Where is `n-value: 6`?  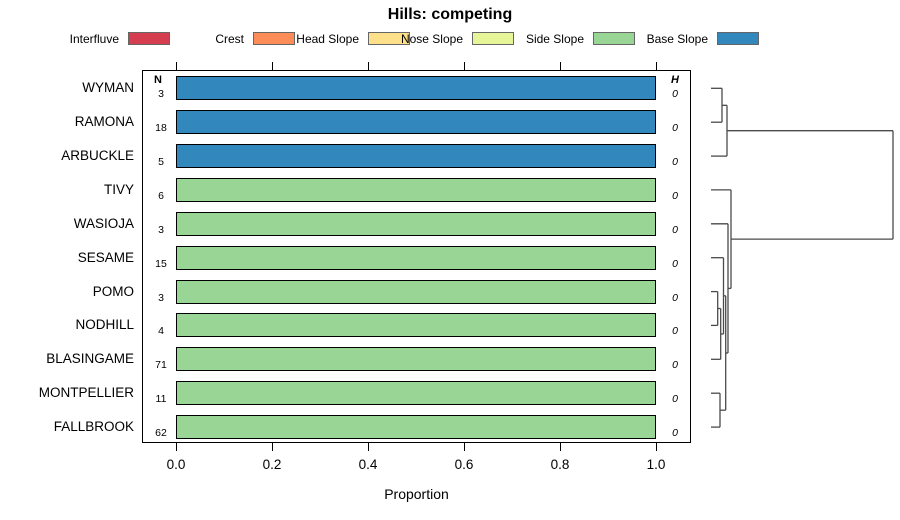
n-value: 6 is located at coordinates (161, 195).